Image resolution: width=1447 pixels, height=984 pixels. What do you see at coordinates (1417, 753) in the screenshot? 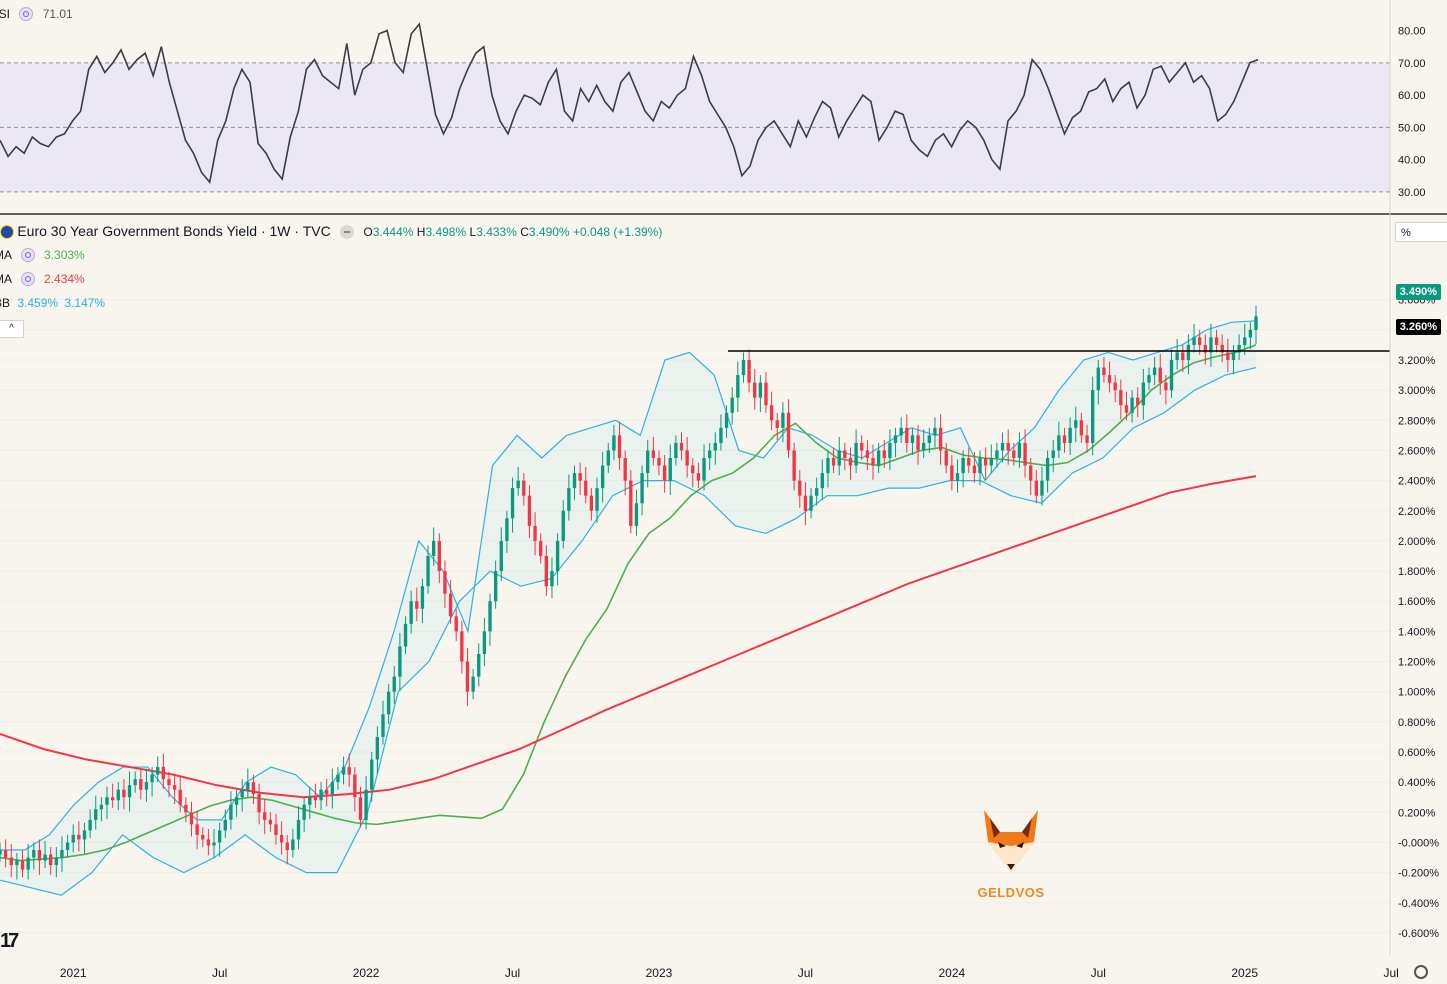
I see `price-tick-label: 0.600%` at bounding box center [1417, 753].